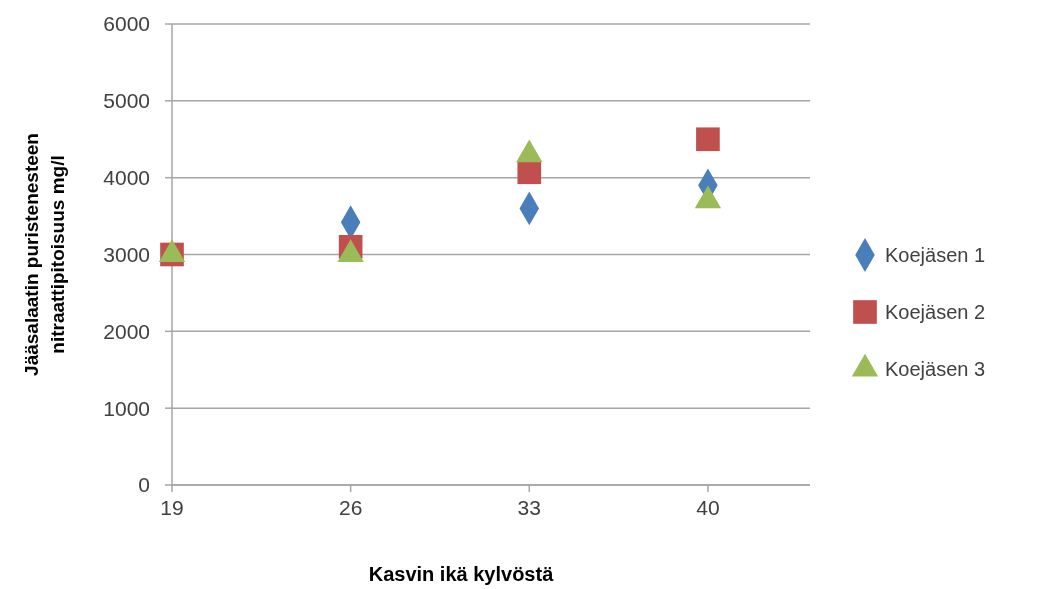 This screenshot has height=589, width=1039. Describe the element at coordinates (126, 331) in the screenshot. I see `y-tick-label: 2000` at that location.